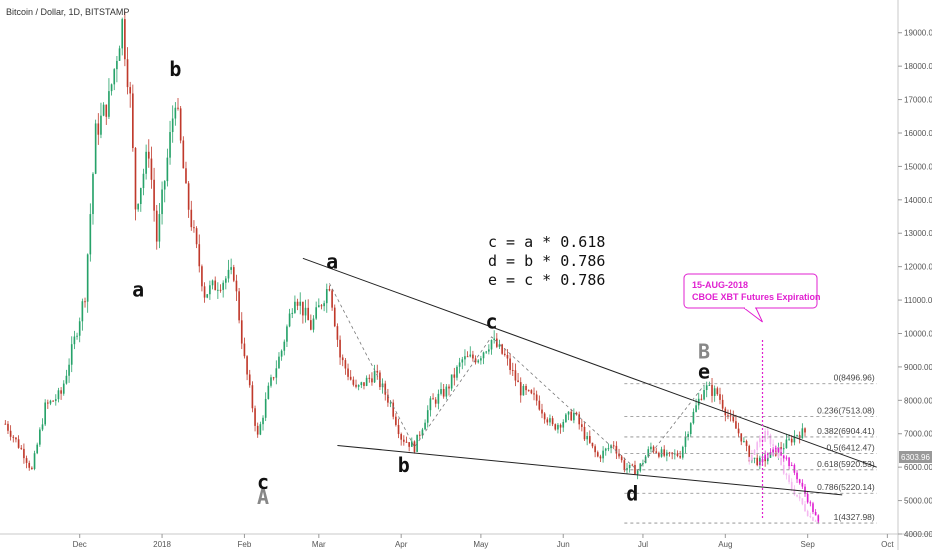 The height and width of the screenshot is (550, 932). I want to click on fib-label: 0.382(6904.41), so click(846, 431).